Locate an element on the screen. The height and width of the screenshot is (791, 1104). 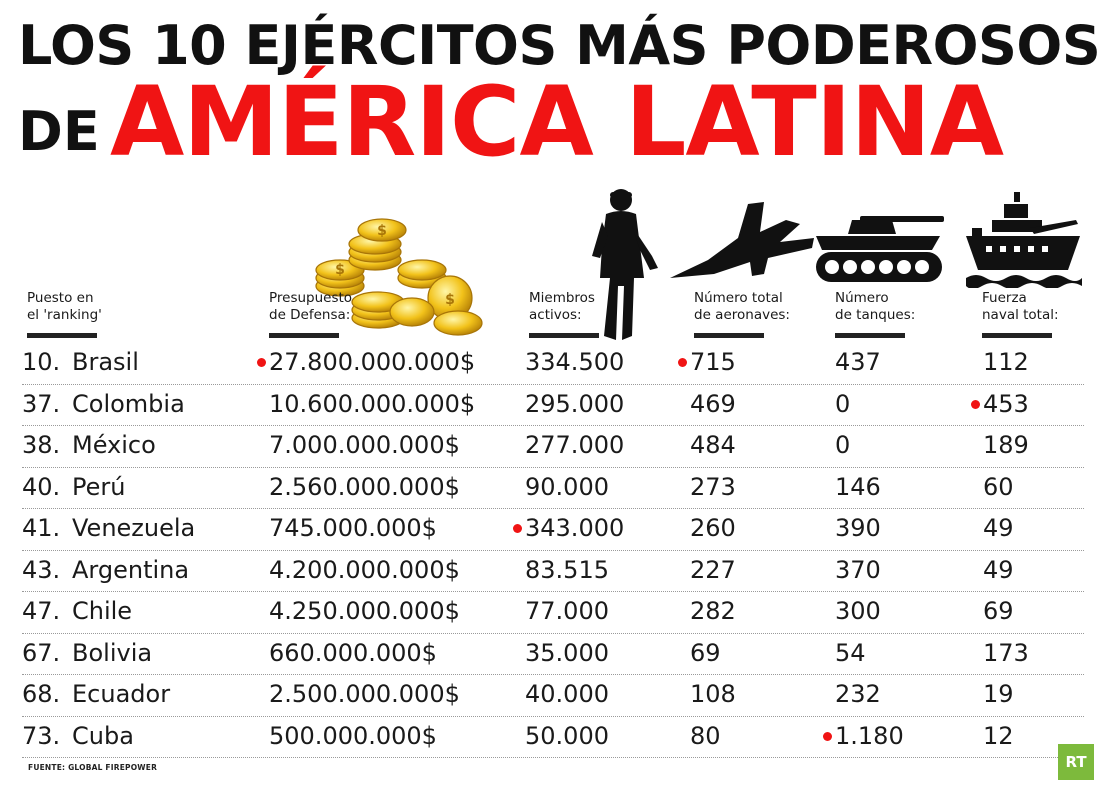
cell-members: 35.000 is located at coordinates (567, 652).